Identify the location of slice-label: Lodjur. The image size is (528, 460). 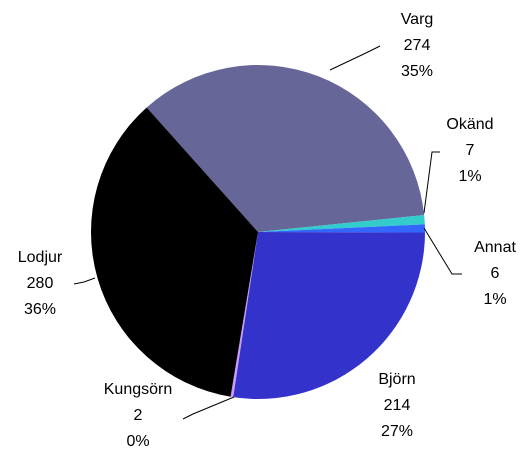
(40, 257).